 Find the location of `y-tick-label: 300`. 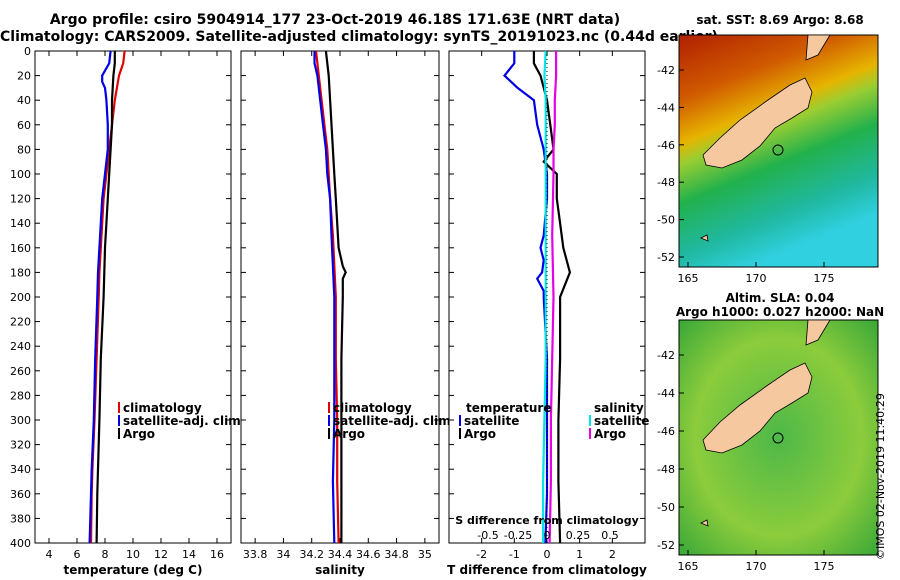

y-tick-label: 300 is located at coordinates (20, 420).